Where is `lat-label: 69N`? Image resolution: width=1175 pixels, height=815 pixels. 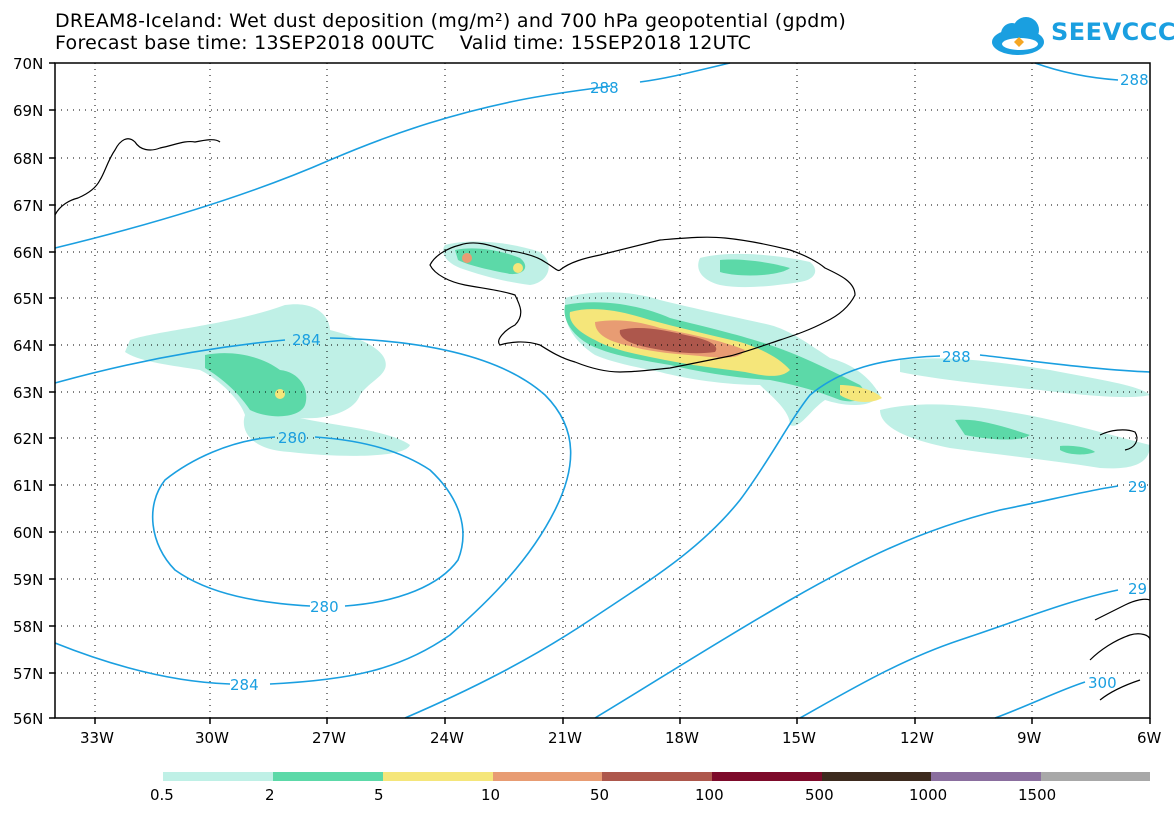 lat-label: 69N is located at coordinates (28, 111).